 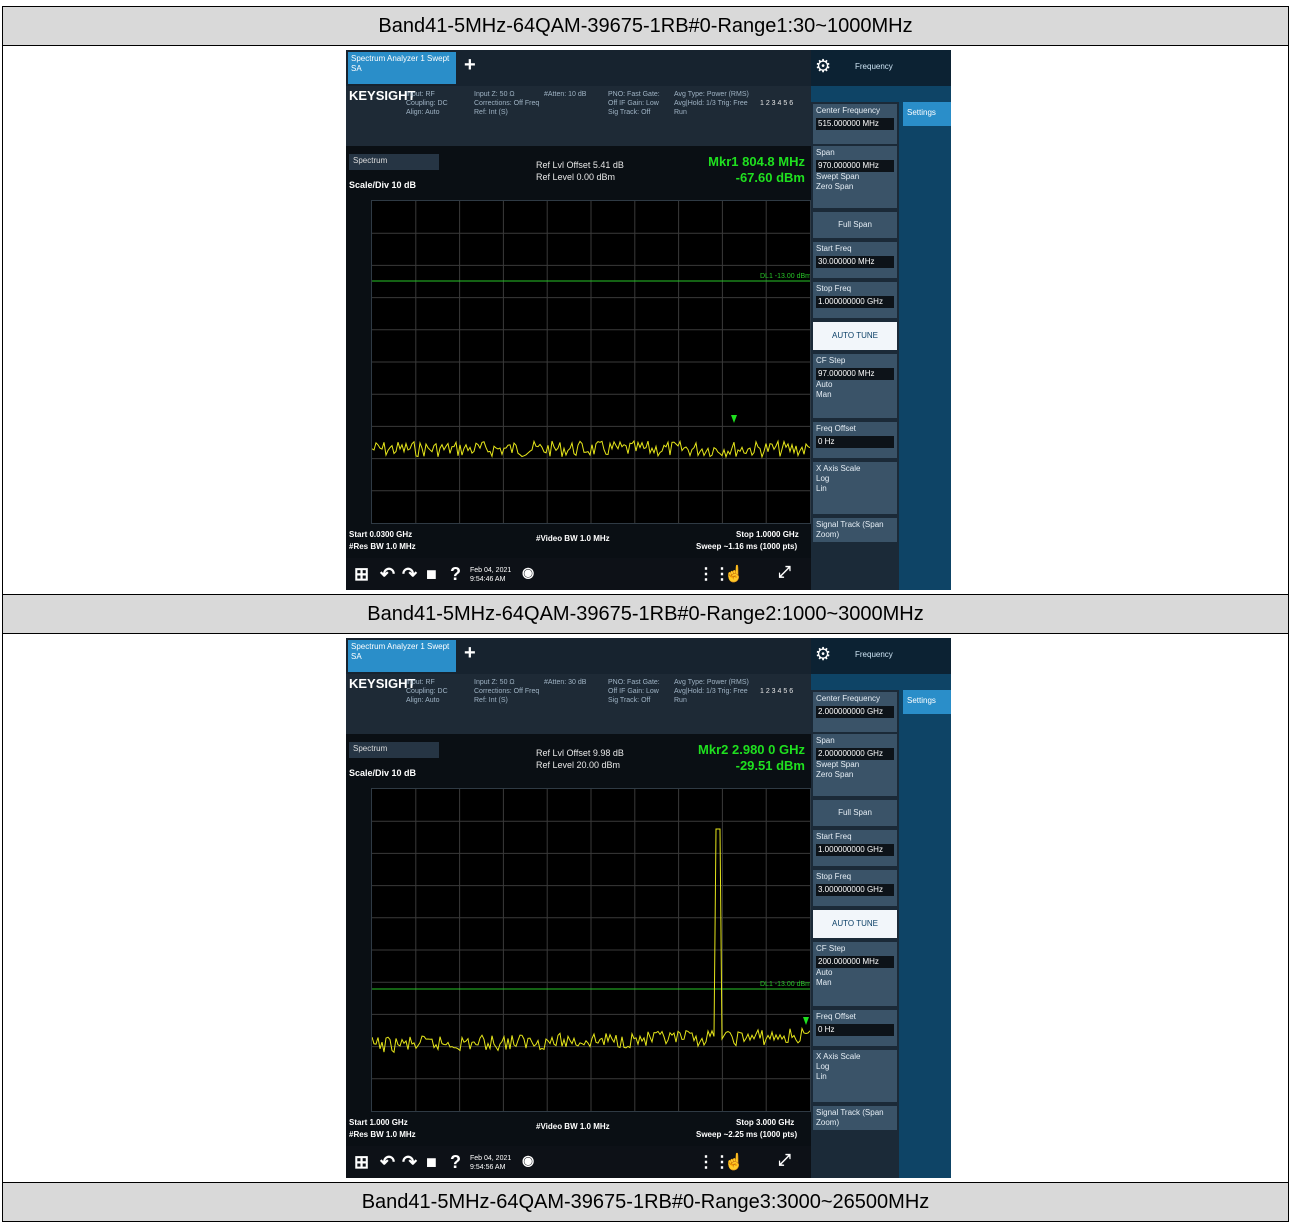 What do you see at coordinates (855, 260) in the screenshot?
I see `start-freq-button: Start Freq 30.000000 MHz` at bounding box center [855, 260].